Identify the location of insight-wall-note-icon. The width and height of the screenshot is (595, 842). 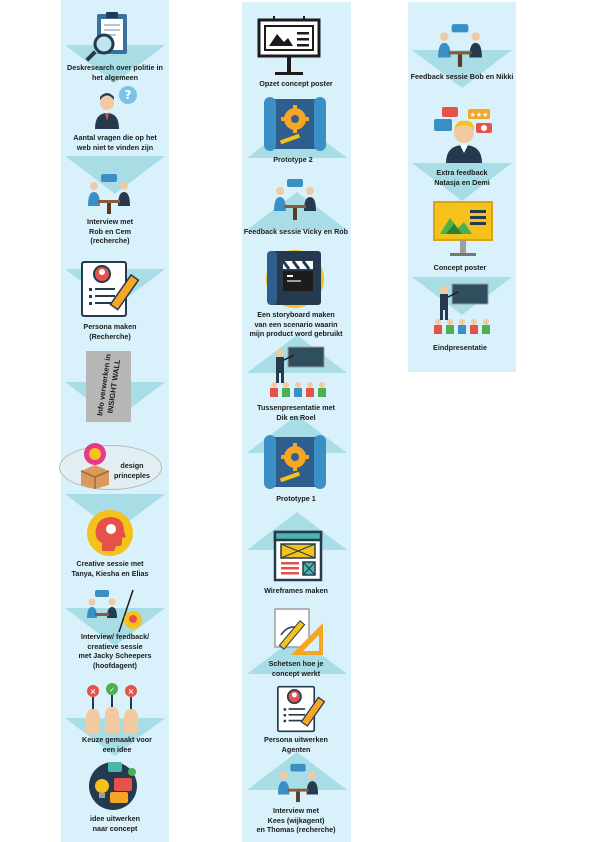
(108, 386).